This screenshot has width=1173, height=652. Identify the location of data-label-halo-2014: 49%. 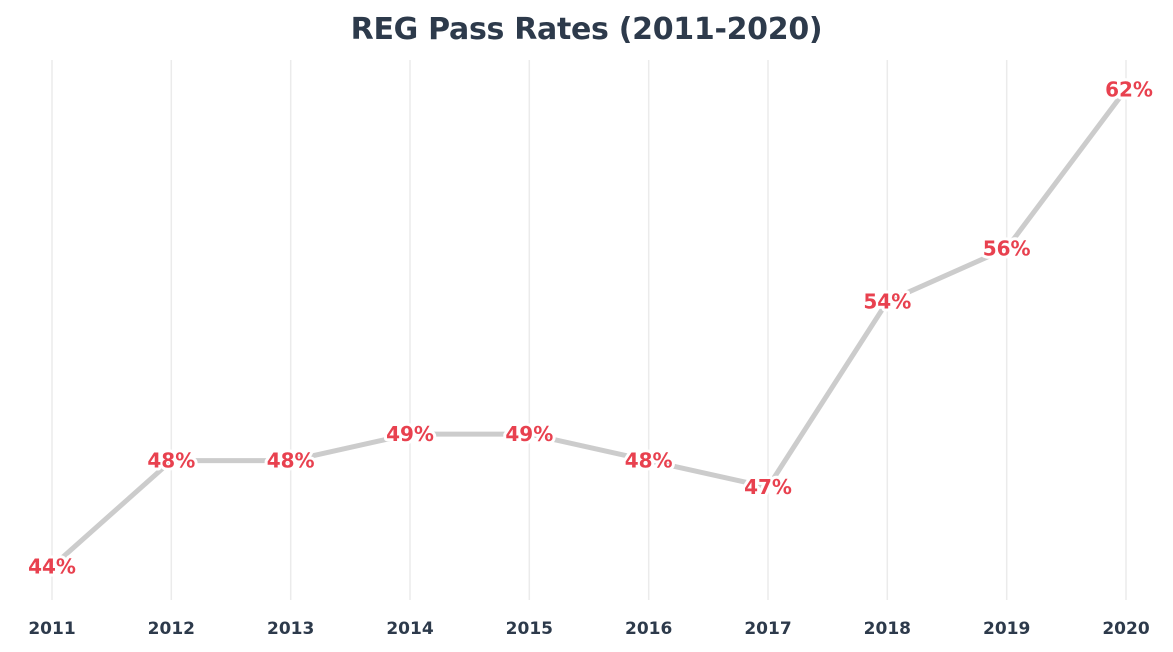
(410, 434).